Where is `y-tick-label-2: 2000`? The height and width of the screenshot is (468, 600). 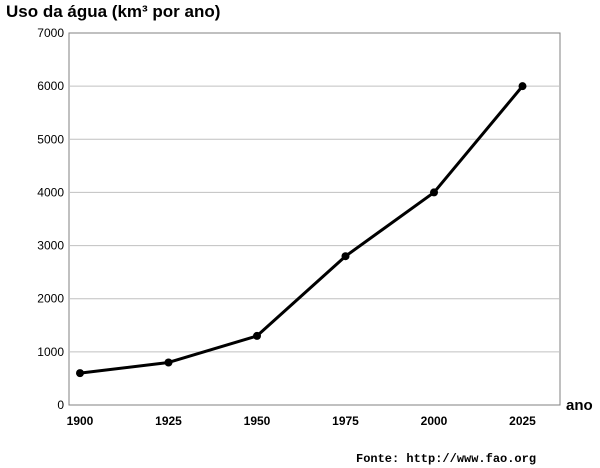 y-tick-label-2: 2000 is located at coordinates (50, 299).